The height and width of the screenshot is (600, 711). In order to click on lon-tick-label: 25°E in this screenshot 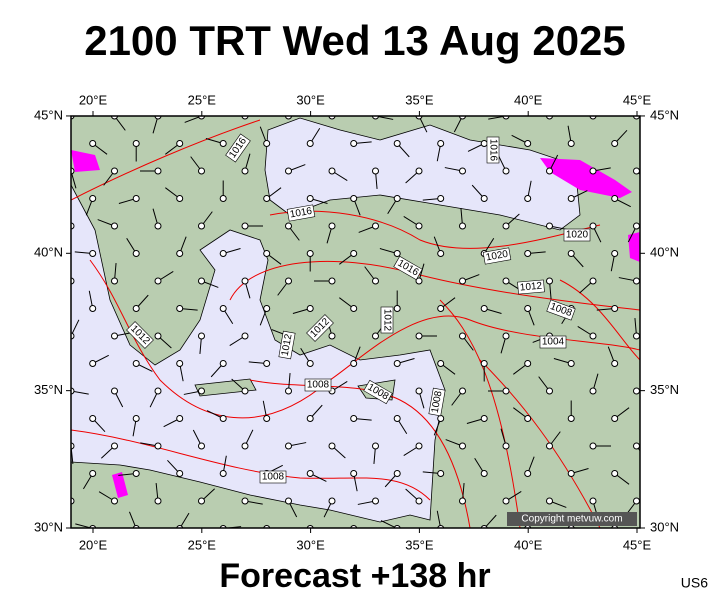, I will do `click(202, 99)`.